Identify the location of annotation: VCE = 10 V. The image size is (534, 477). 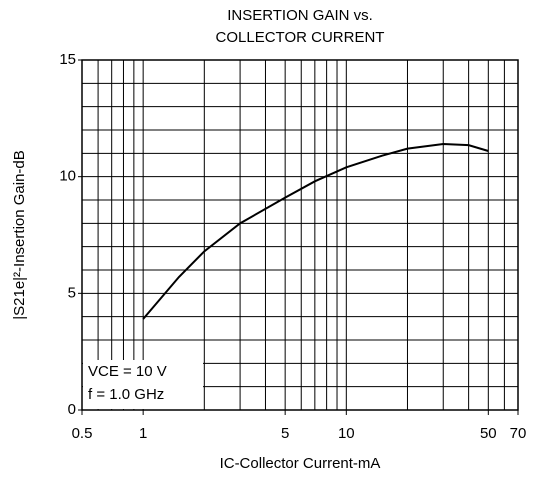
(127, 371).